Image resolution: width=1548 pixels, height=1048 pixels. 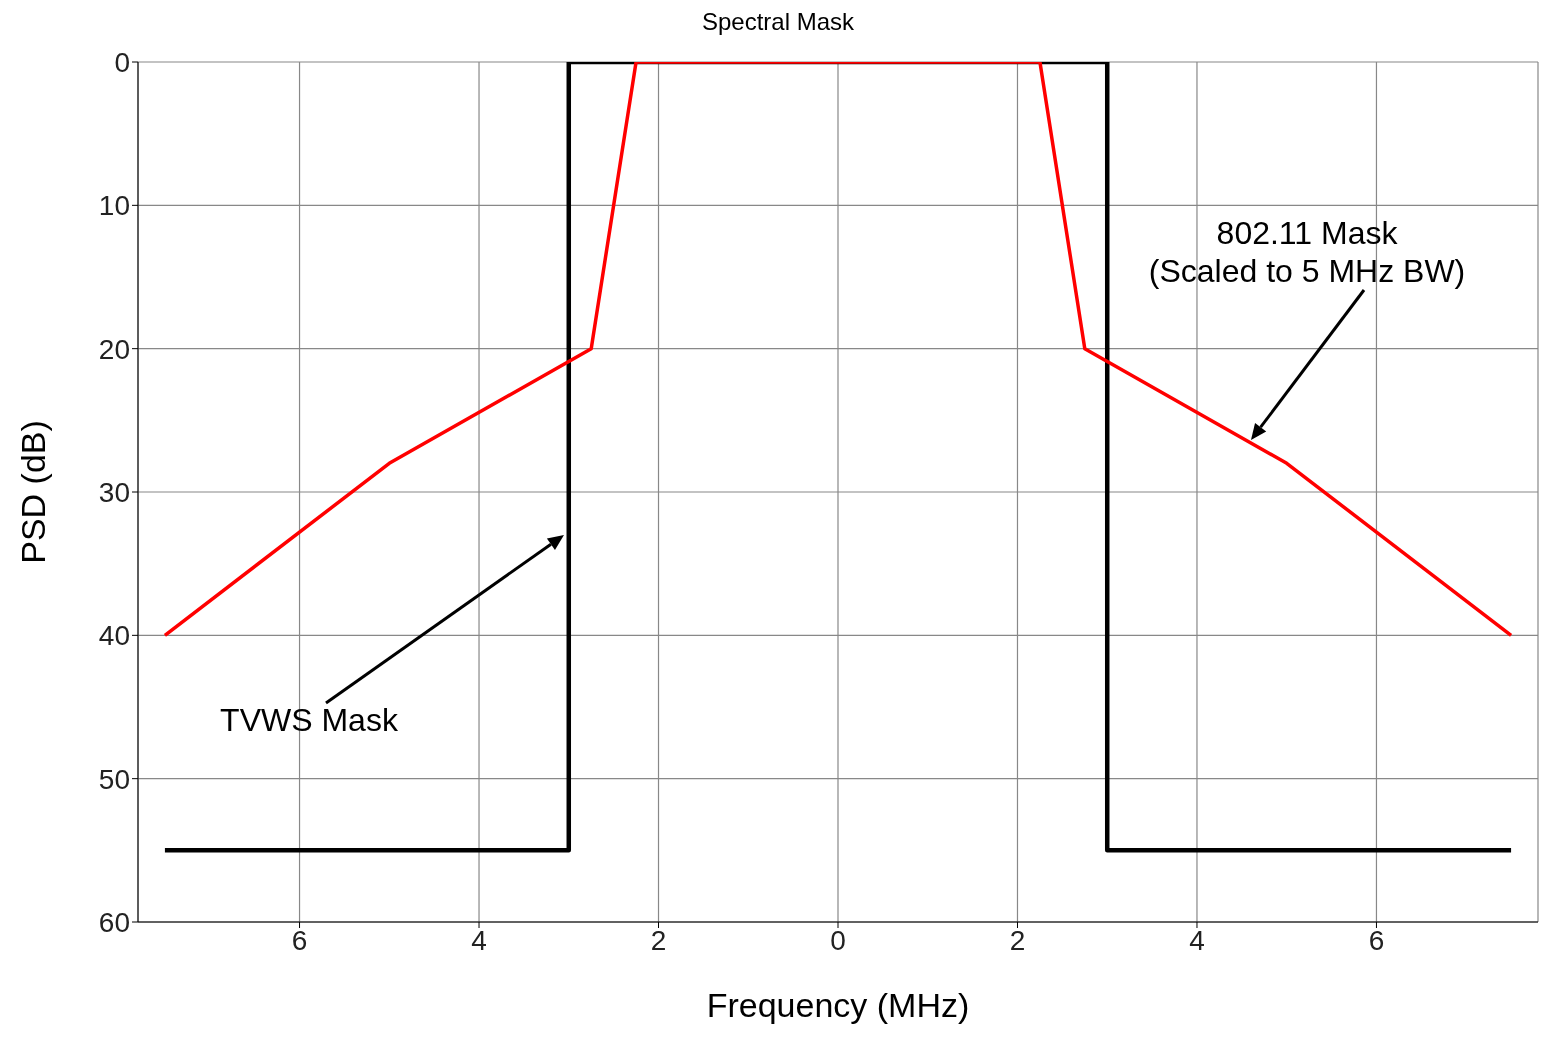 I want to click on y-tick-label: 10, so click(x=114, y=206).